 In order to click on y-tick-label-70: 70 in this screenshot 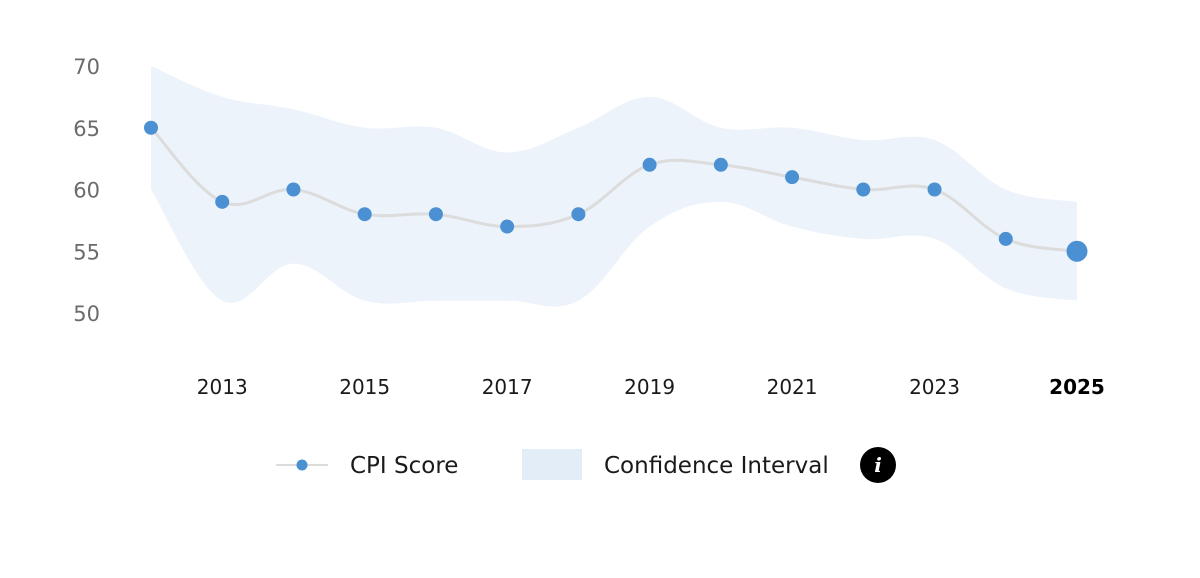, I will do `click(86, 67)`.